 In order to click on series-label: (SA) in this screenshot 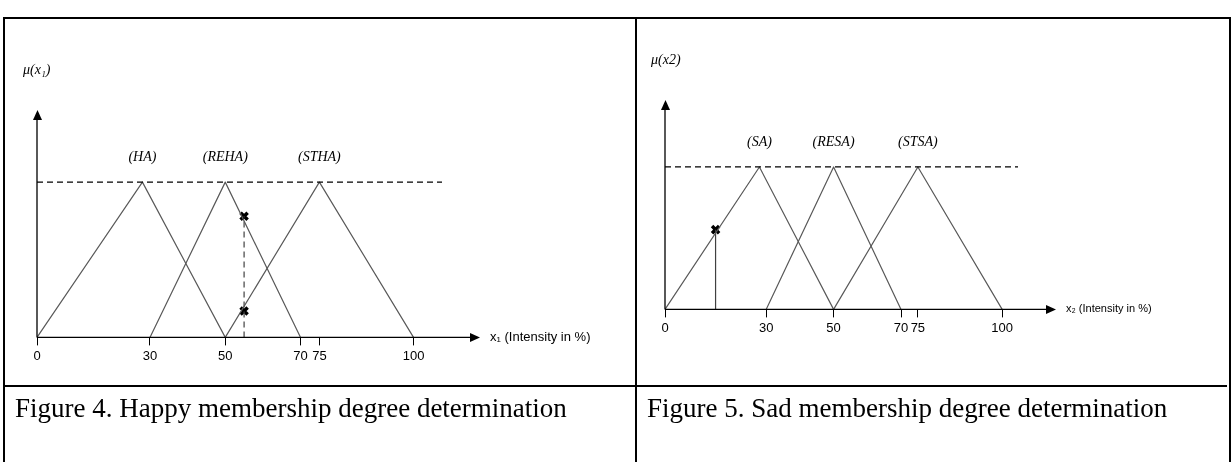, I will do `click(759, 141)`.